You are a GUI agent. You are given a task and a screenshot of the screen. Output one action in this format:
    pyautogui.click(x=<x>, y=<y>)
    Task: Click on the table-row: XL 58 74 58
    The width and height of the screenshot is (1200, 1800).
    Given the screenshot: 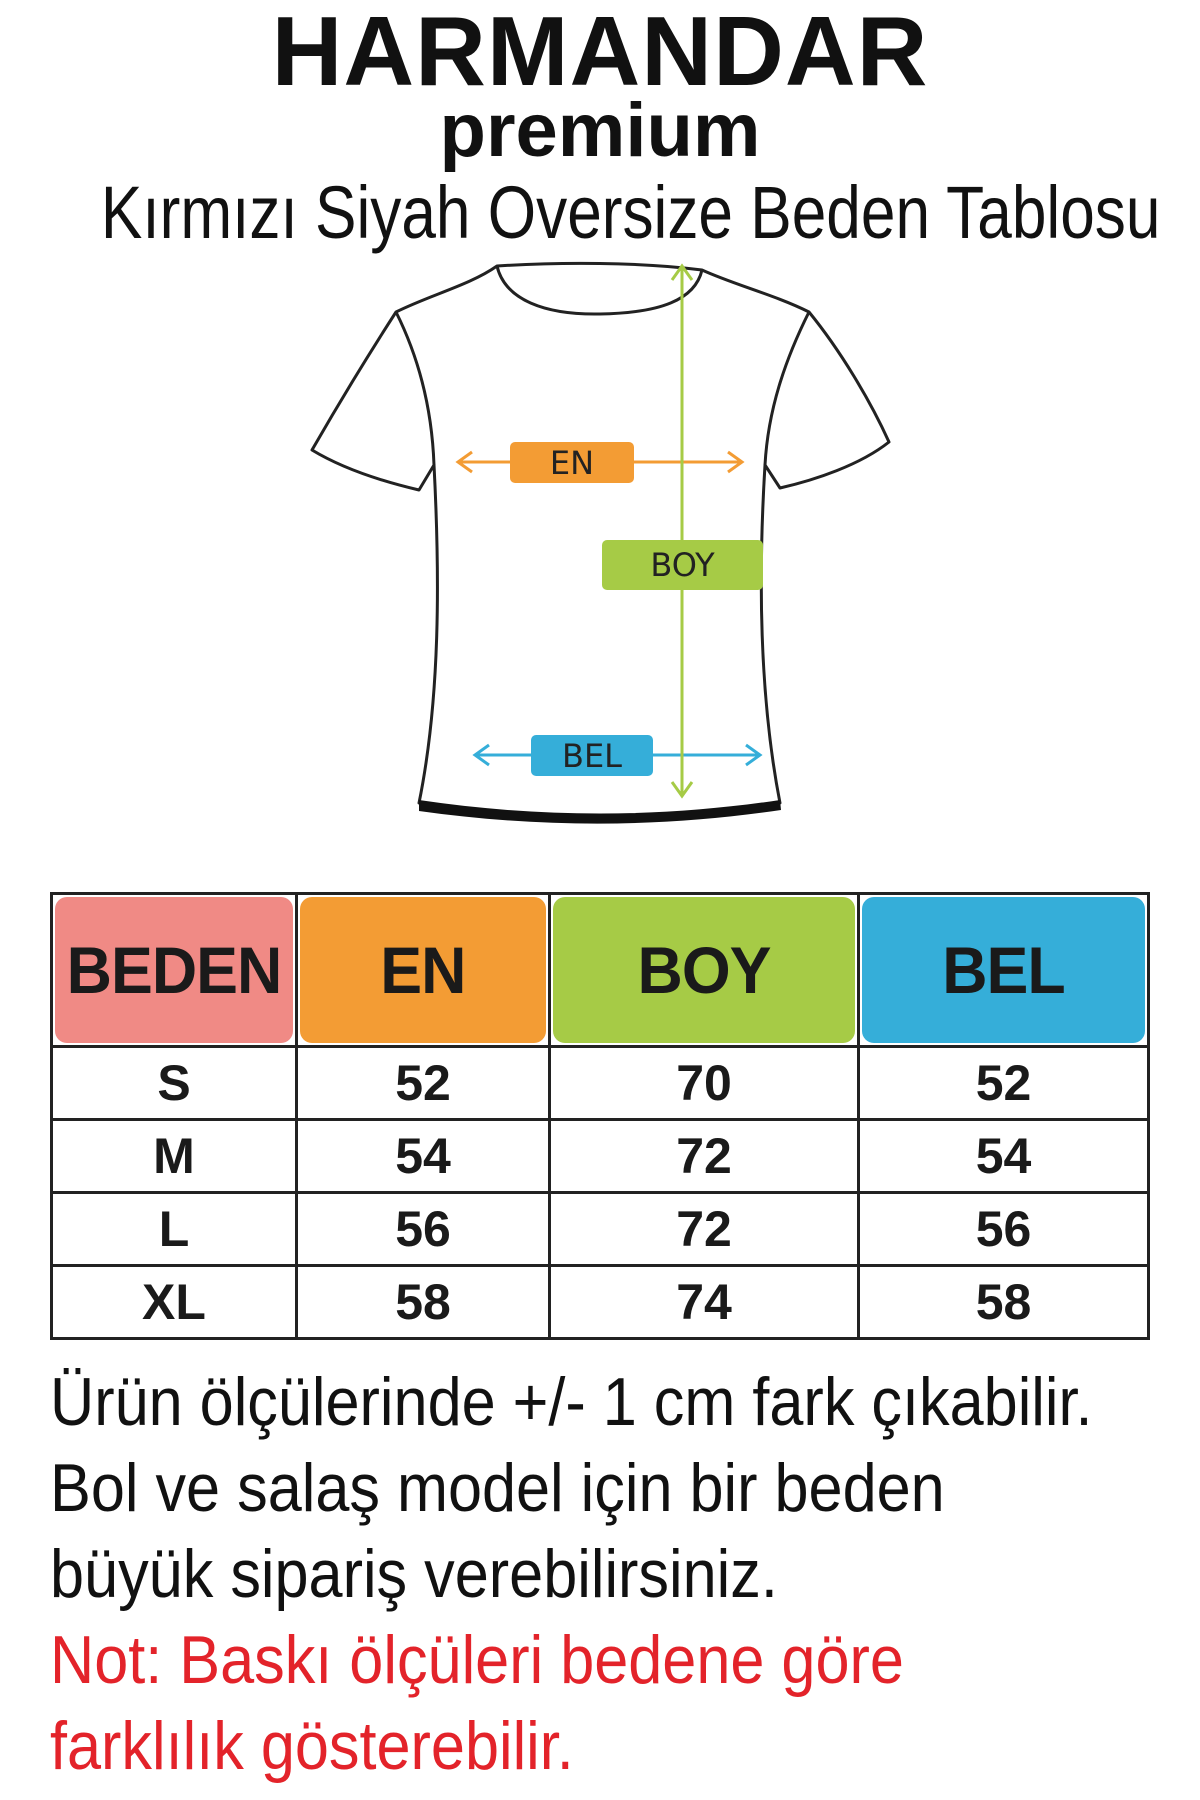 What is the action you would take?
    pyautogui.click(x=600, y=1302)
    